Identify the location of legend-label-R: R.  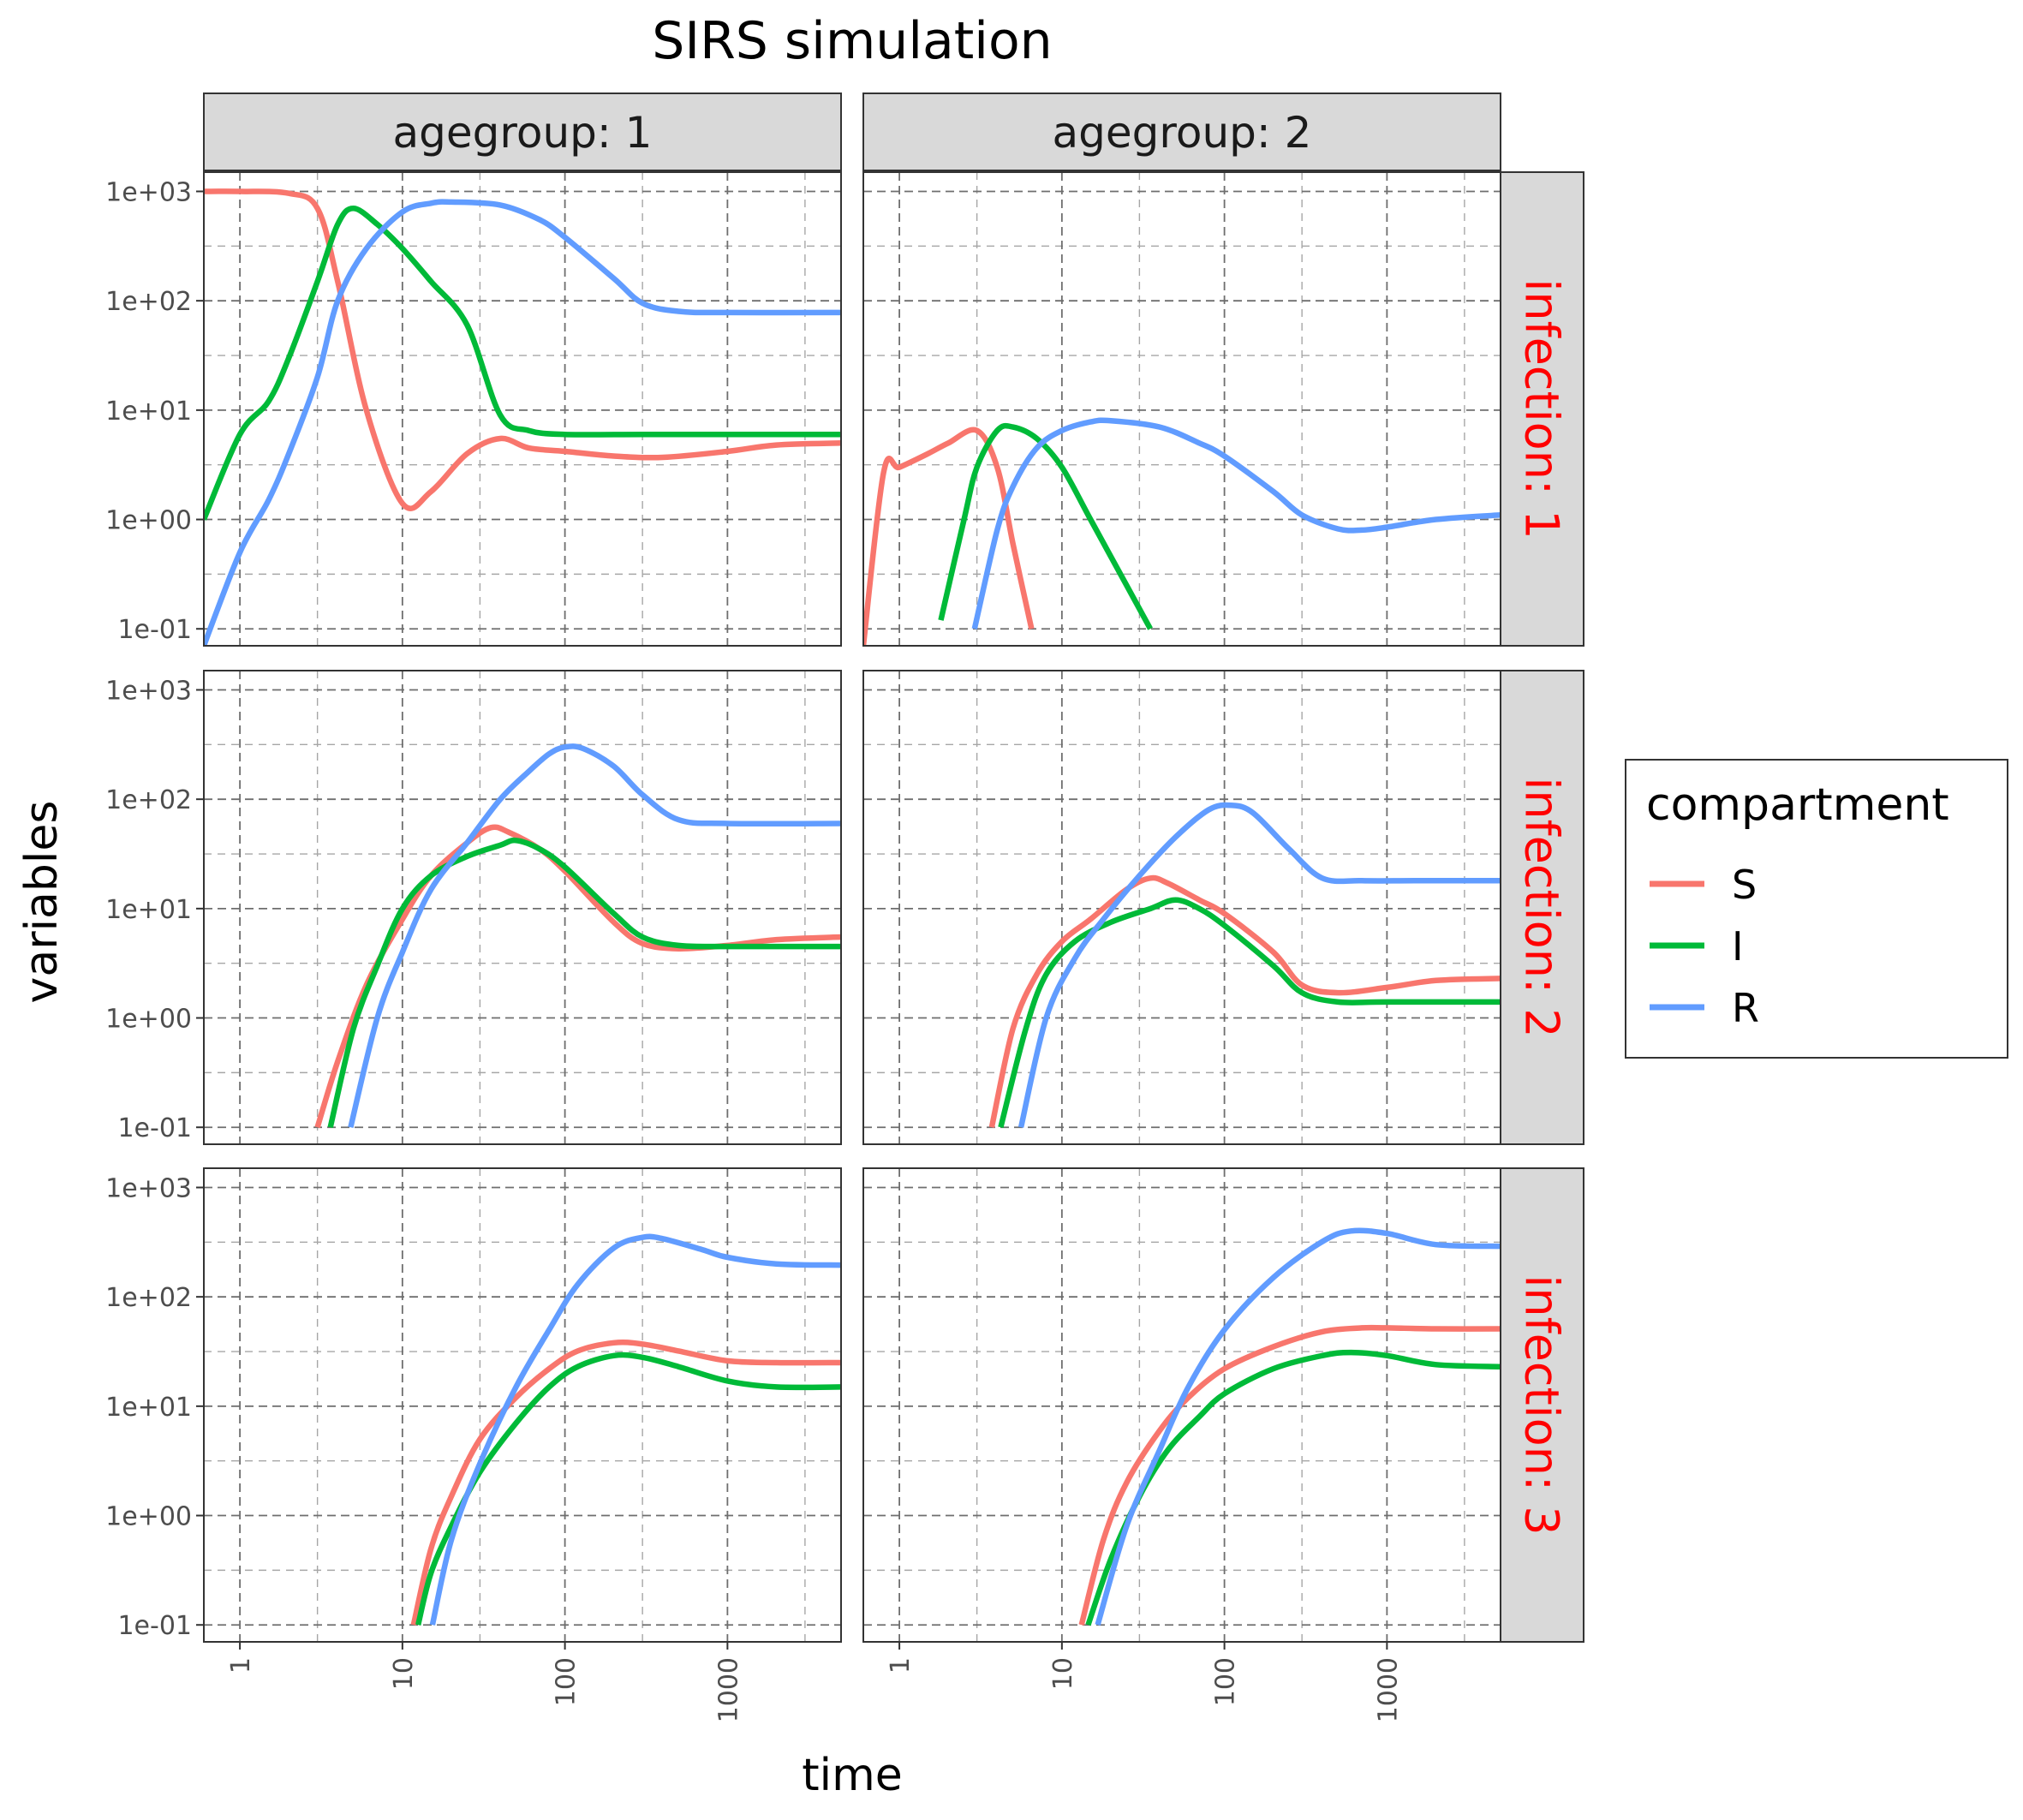
(1745, 1008).